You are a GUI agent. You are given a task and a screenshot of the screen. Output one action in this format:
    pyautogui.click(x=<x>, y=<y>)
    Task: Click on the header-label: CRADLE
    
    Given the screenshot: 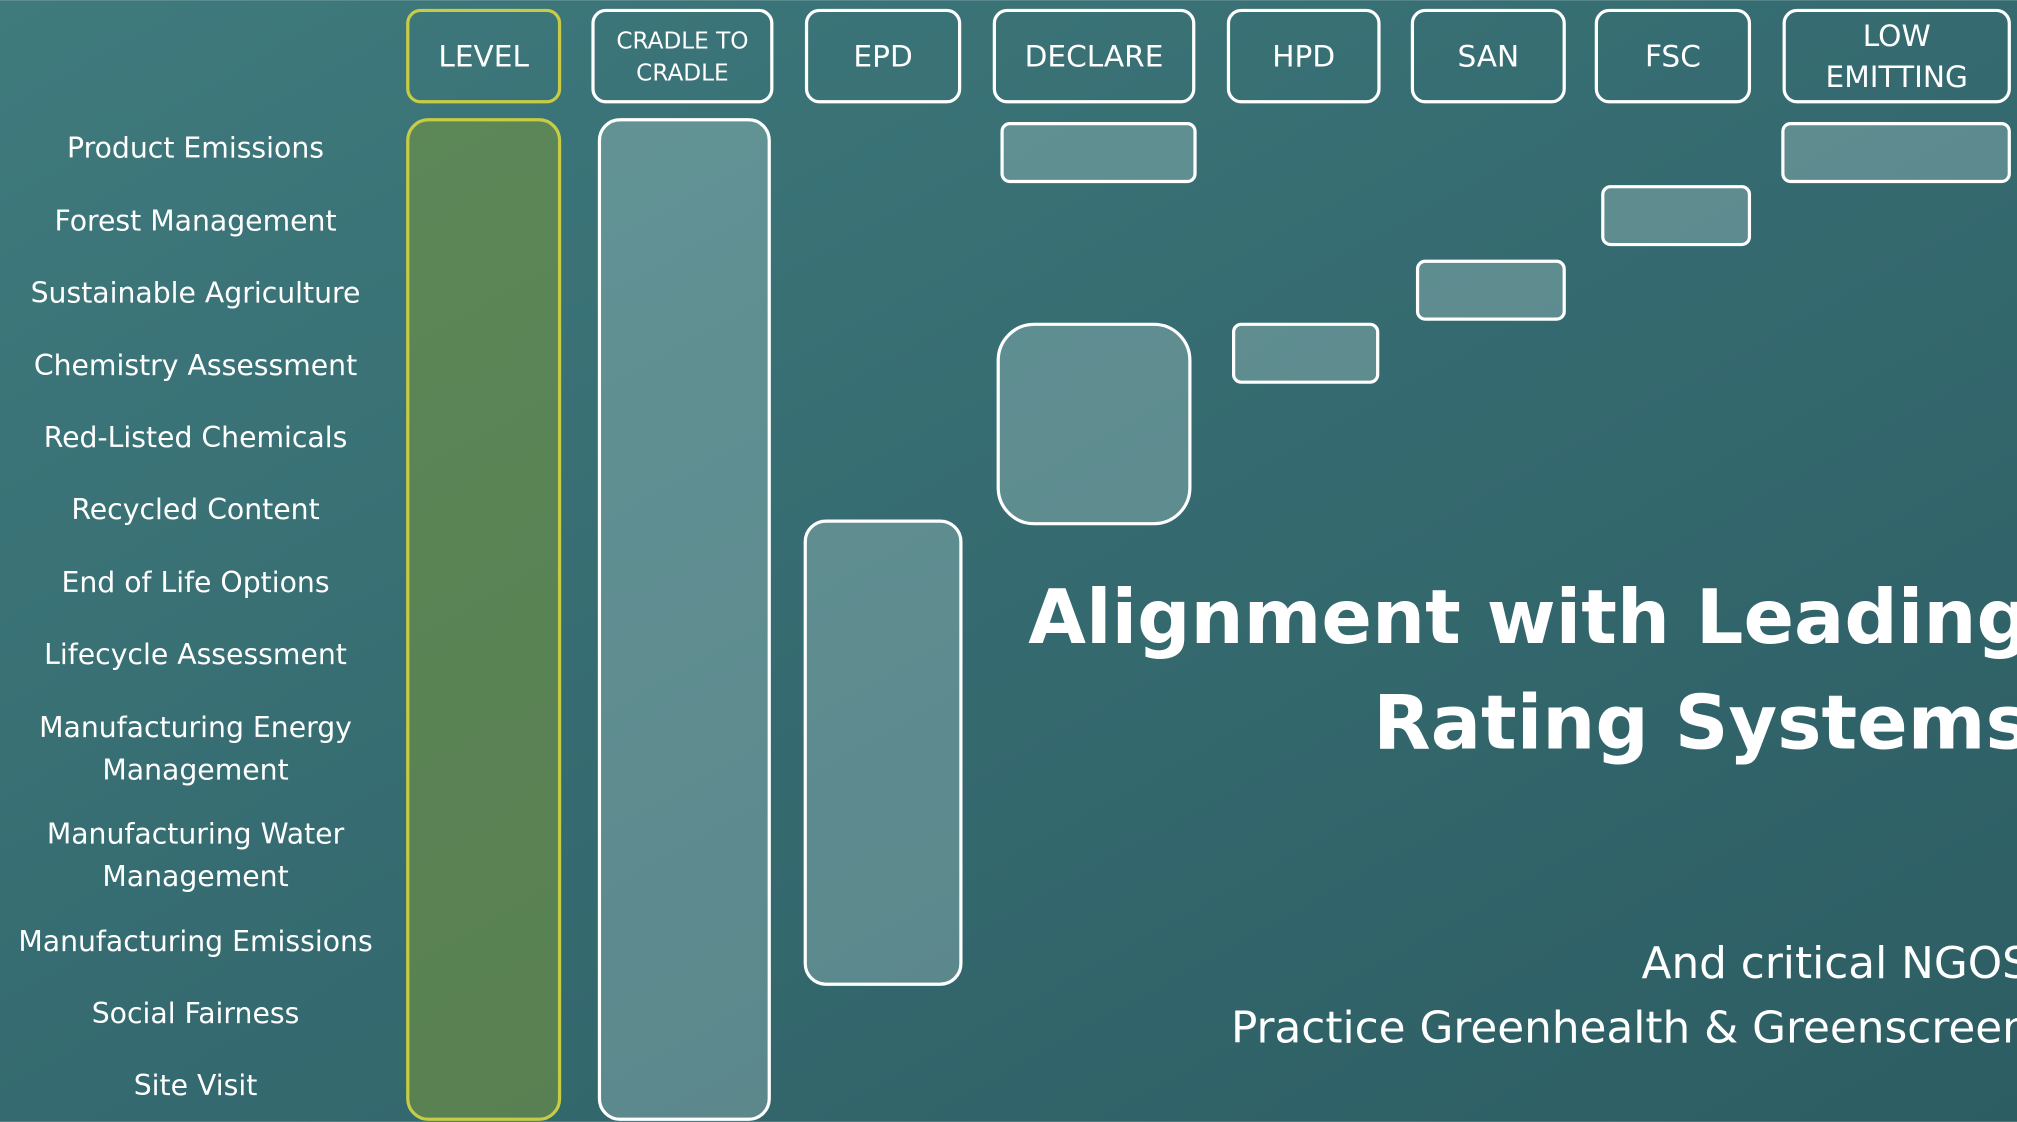 What is the action you would take?
    pyautogui.click(x=682, y=74)
    